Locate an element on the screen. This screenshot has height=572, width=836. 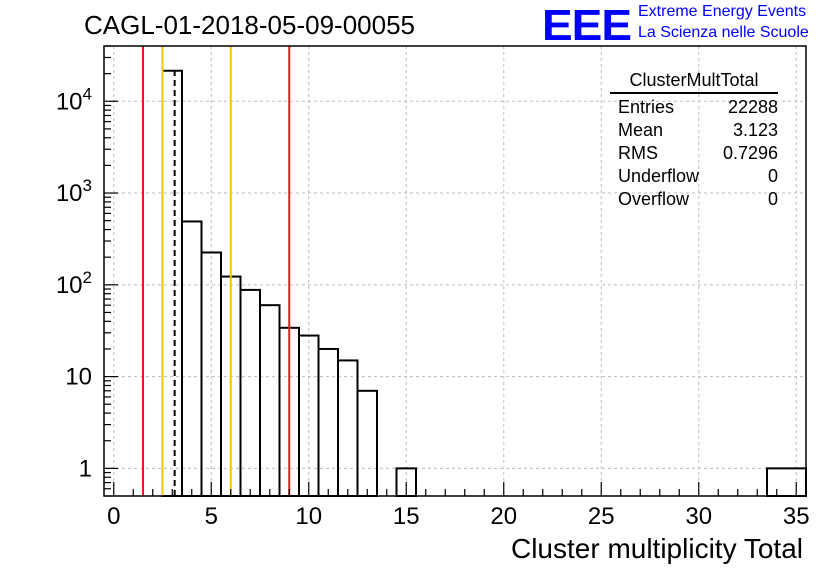
stats-row-overflow: Overflow 0 is located at coordinates (694, 199).